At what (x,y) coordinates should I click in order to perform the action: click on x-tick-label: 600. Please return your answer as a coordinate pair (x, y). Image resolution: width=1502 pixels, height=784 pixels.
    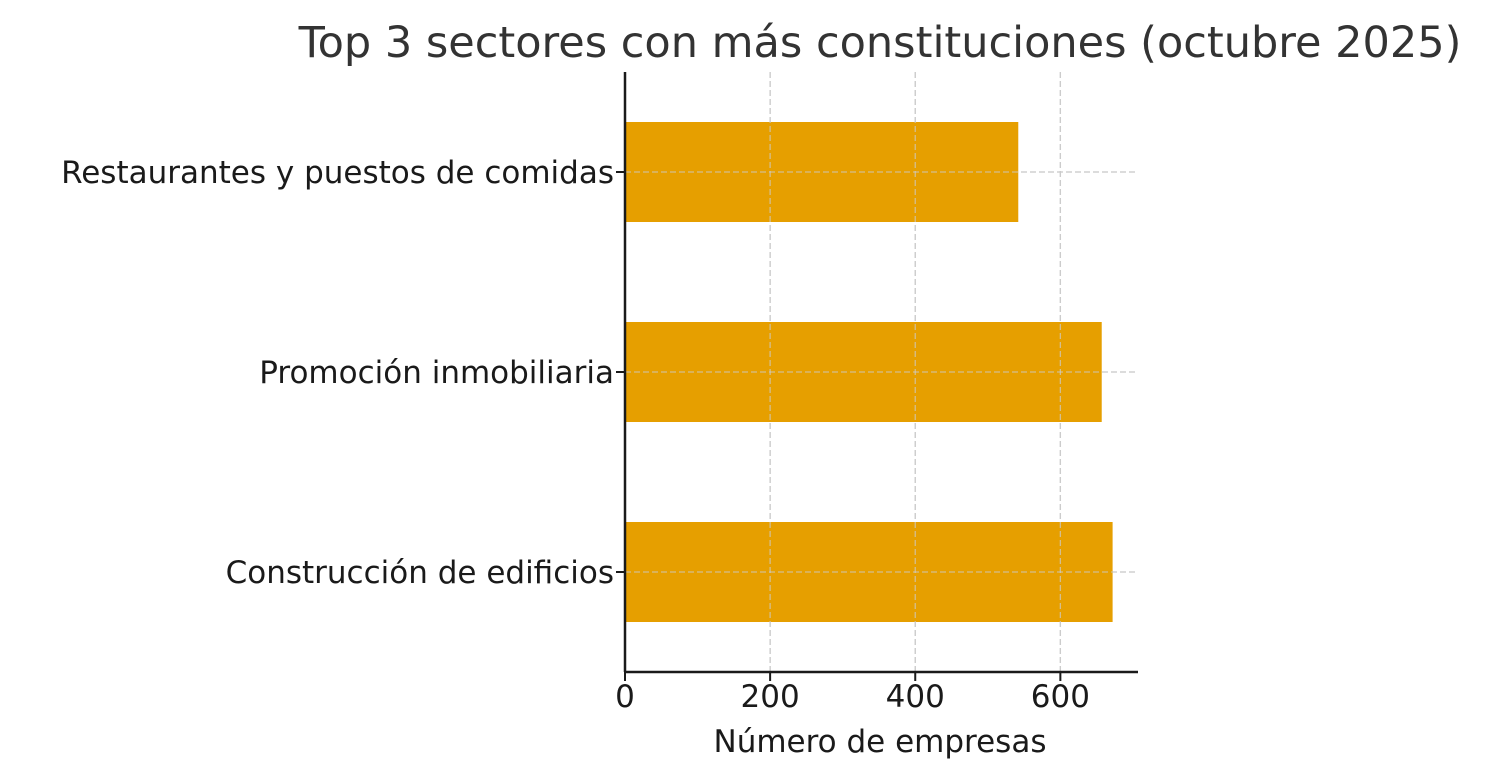
    Looking at the image, I should click on (1060, 697).